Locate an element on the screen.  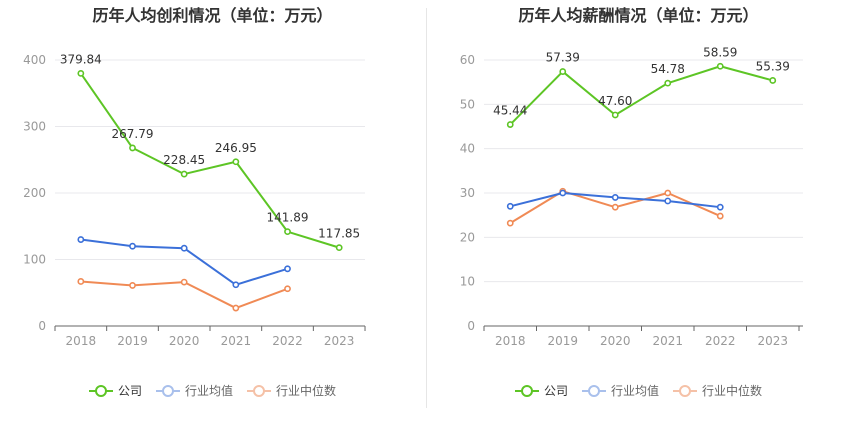
y-tick-label: 100 is located at coordinates (34, 260).